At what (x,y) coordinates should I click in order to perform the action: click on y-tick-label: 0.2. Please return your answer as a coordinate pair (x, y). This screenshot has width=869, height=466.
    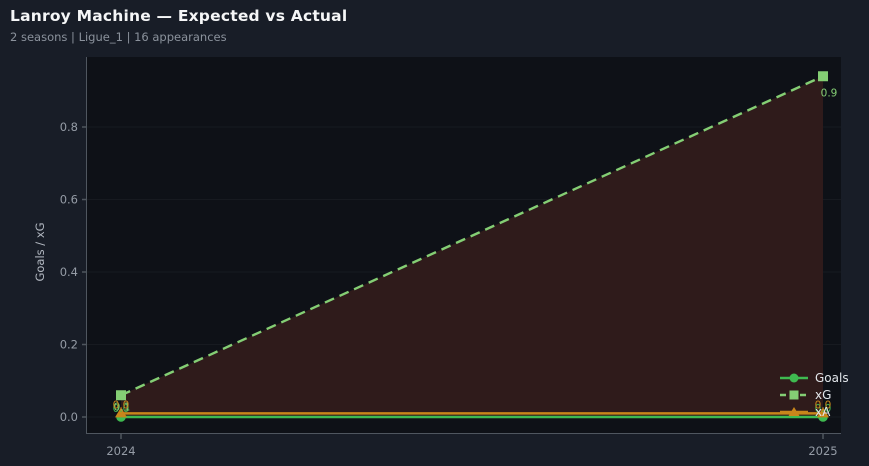
    Looking at the image, I should click on (69, 345).